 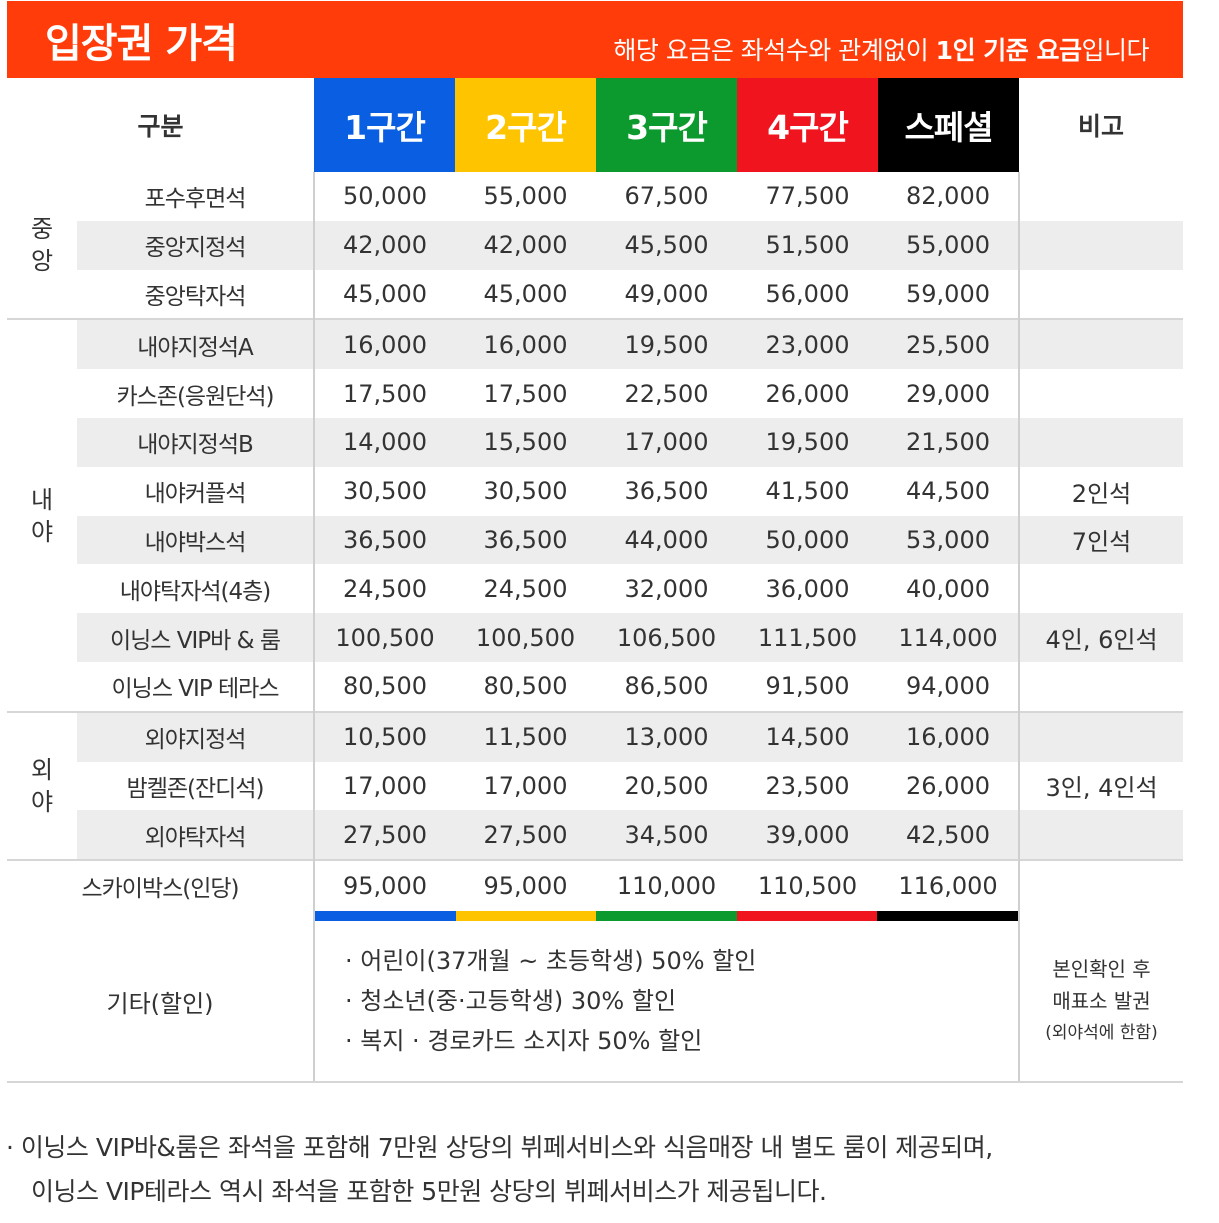 I want to click on price-cell: 106,500, so click(x=667, y=637).